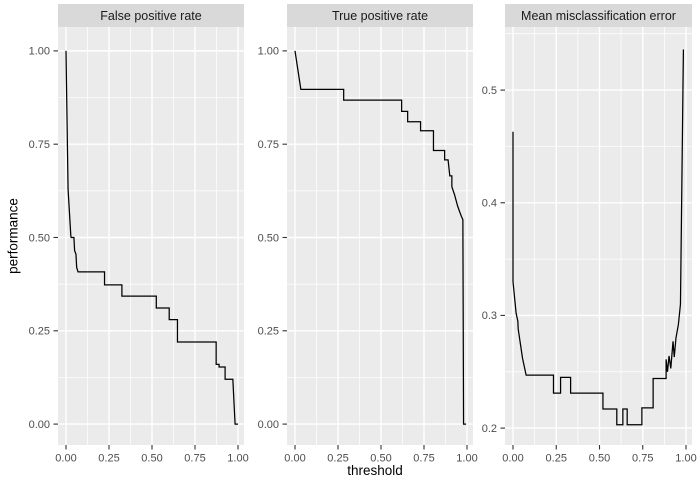 The height and width of the screenshot is (489, 700). Describe the element at coordinates (489, 91) in the screenshot. I see `y-tick-label: 0.5` at that location.